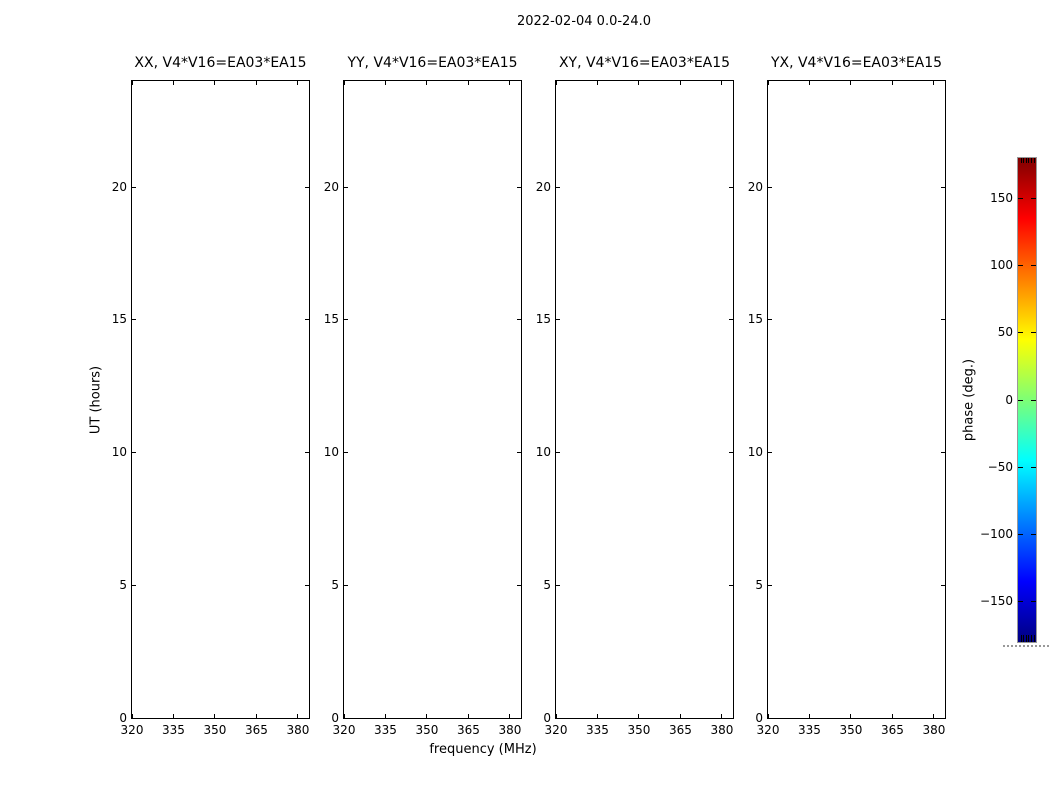 The image size is (1050, 800). What do you see at coordinates (1000, 466) in the screenshot?
I see `colorbar-tick-label: −50` at bounding box center [1000, 466].